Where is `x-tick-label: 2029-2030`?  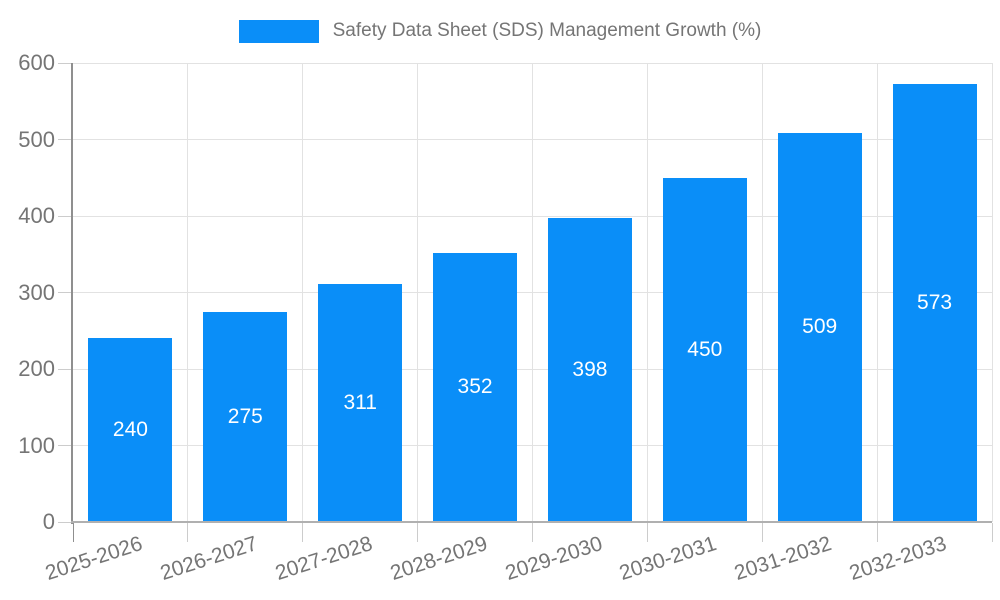
x-tick-label: 2029-2030 is located at coordinates (553, 558).